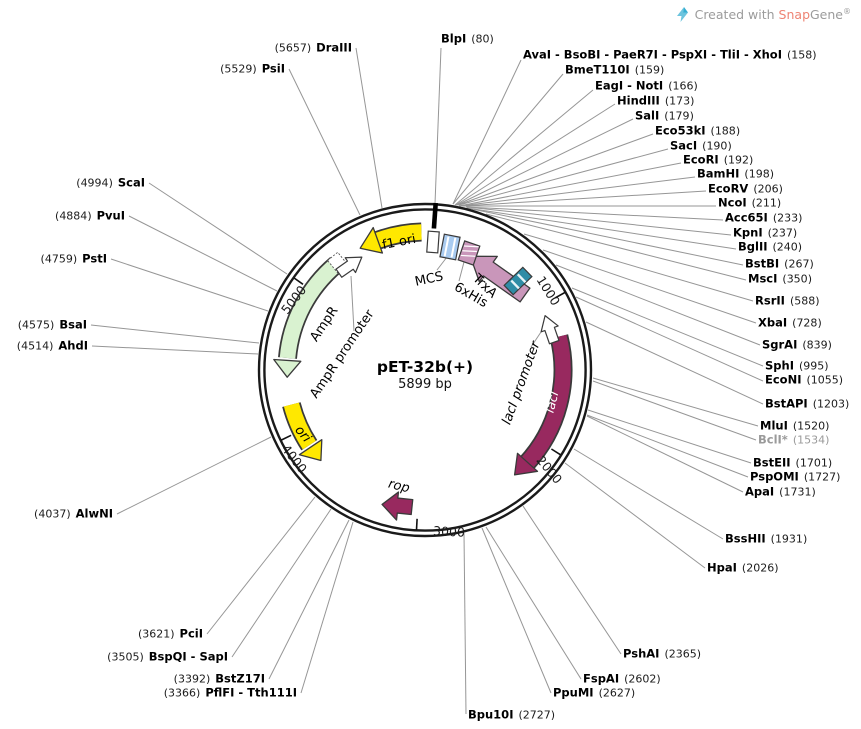 This screenshot has height=729, width=861. I want to click on enzyme-label-hpai: HpaI2026, so click(743, 566).